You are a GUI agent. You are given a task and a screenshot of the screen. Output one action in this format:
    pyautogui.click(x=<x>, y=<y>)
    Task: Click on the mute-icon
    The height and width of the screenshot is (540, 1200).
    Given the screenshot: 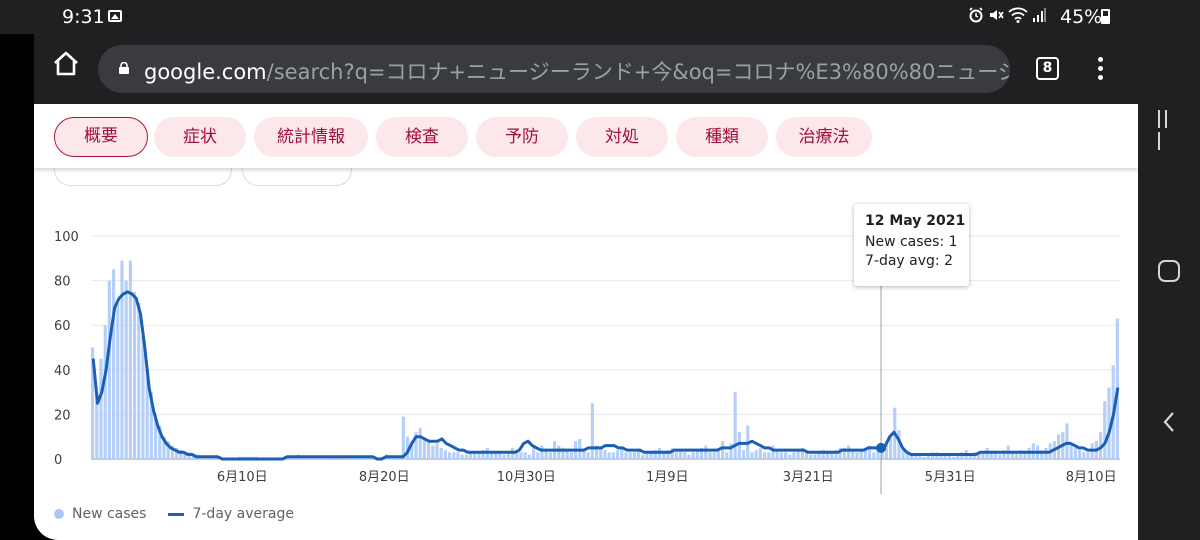 What is the action you would take?
    pyautogui.click(x=997, y=15)
    